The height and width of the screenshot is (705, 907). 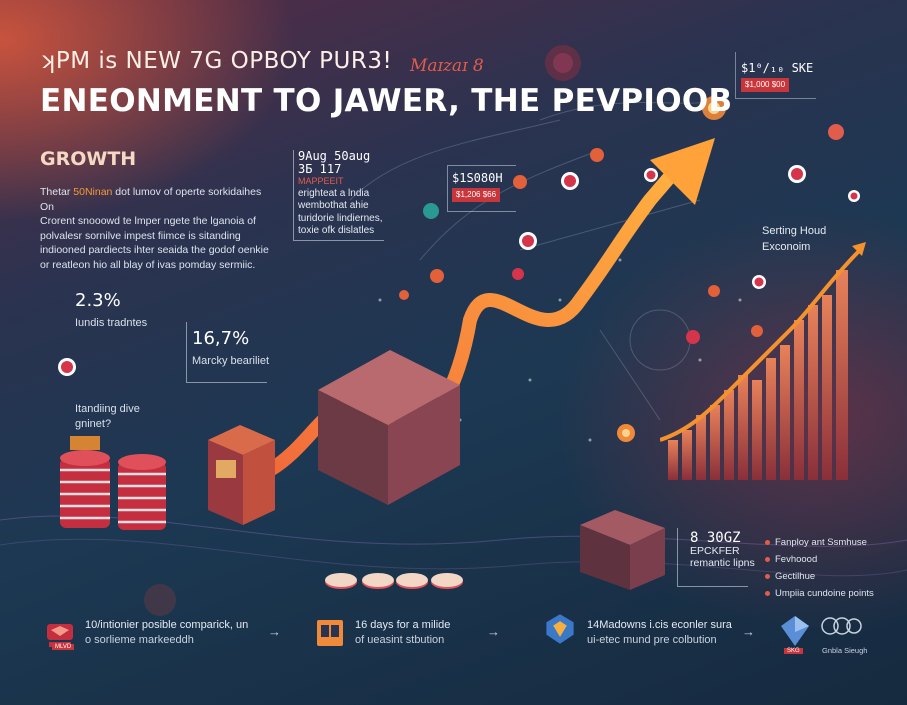 I want to click on callout-line: wembothat ahie, so click(x=333, y=205).